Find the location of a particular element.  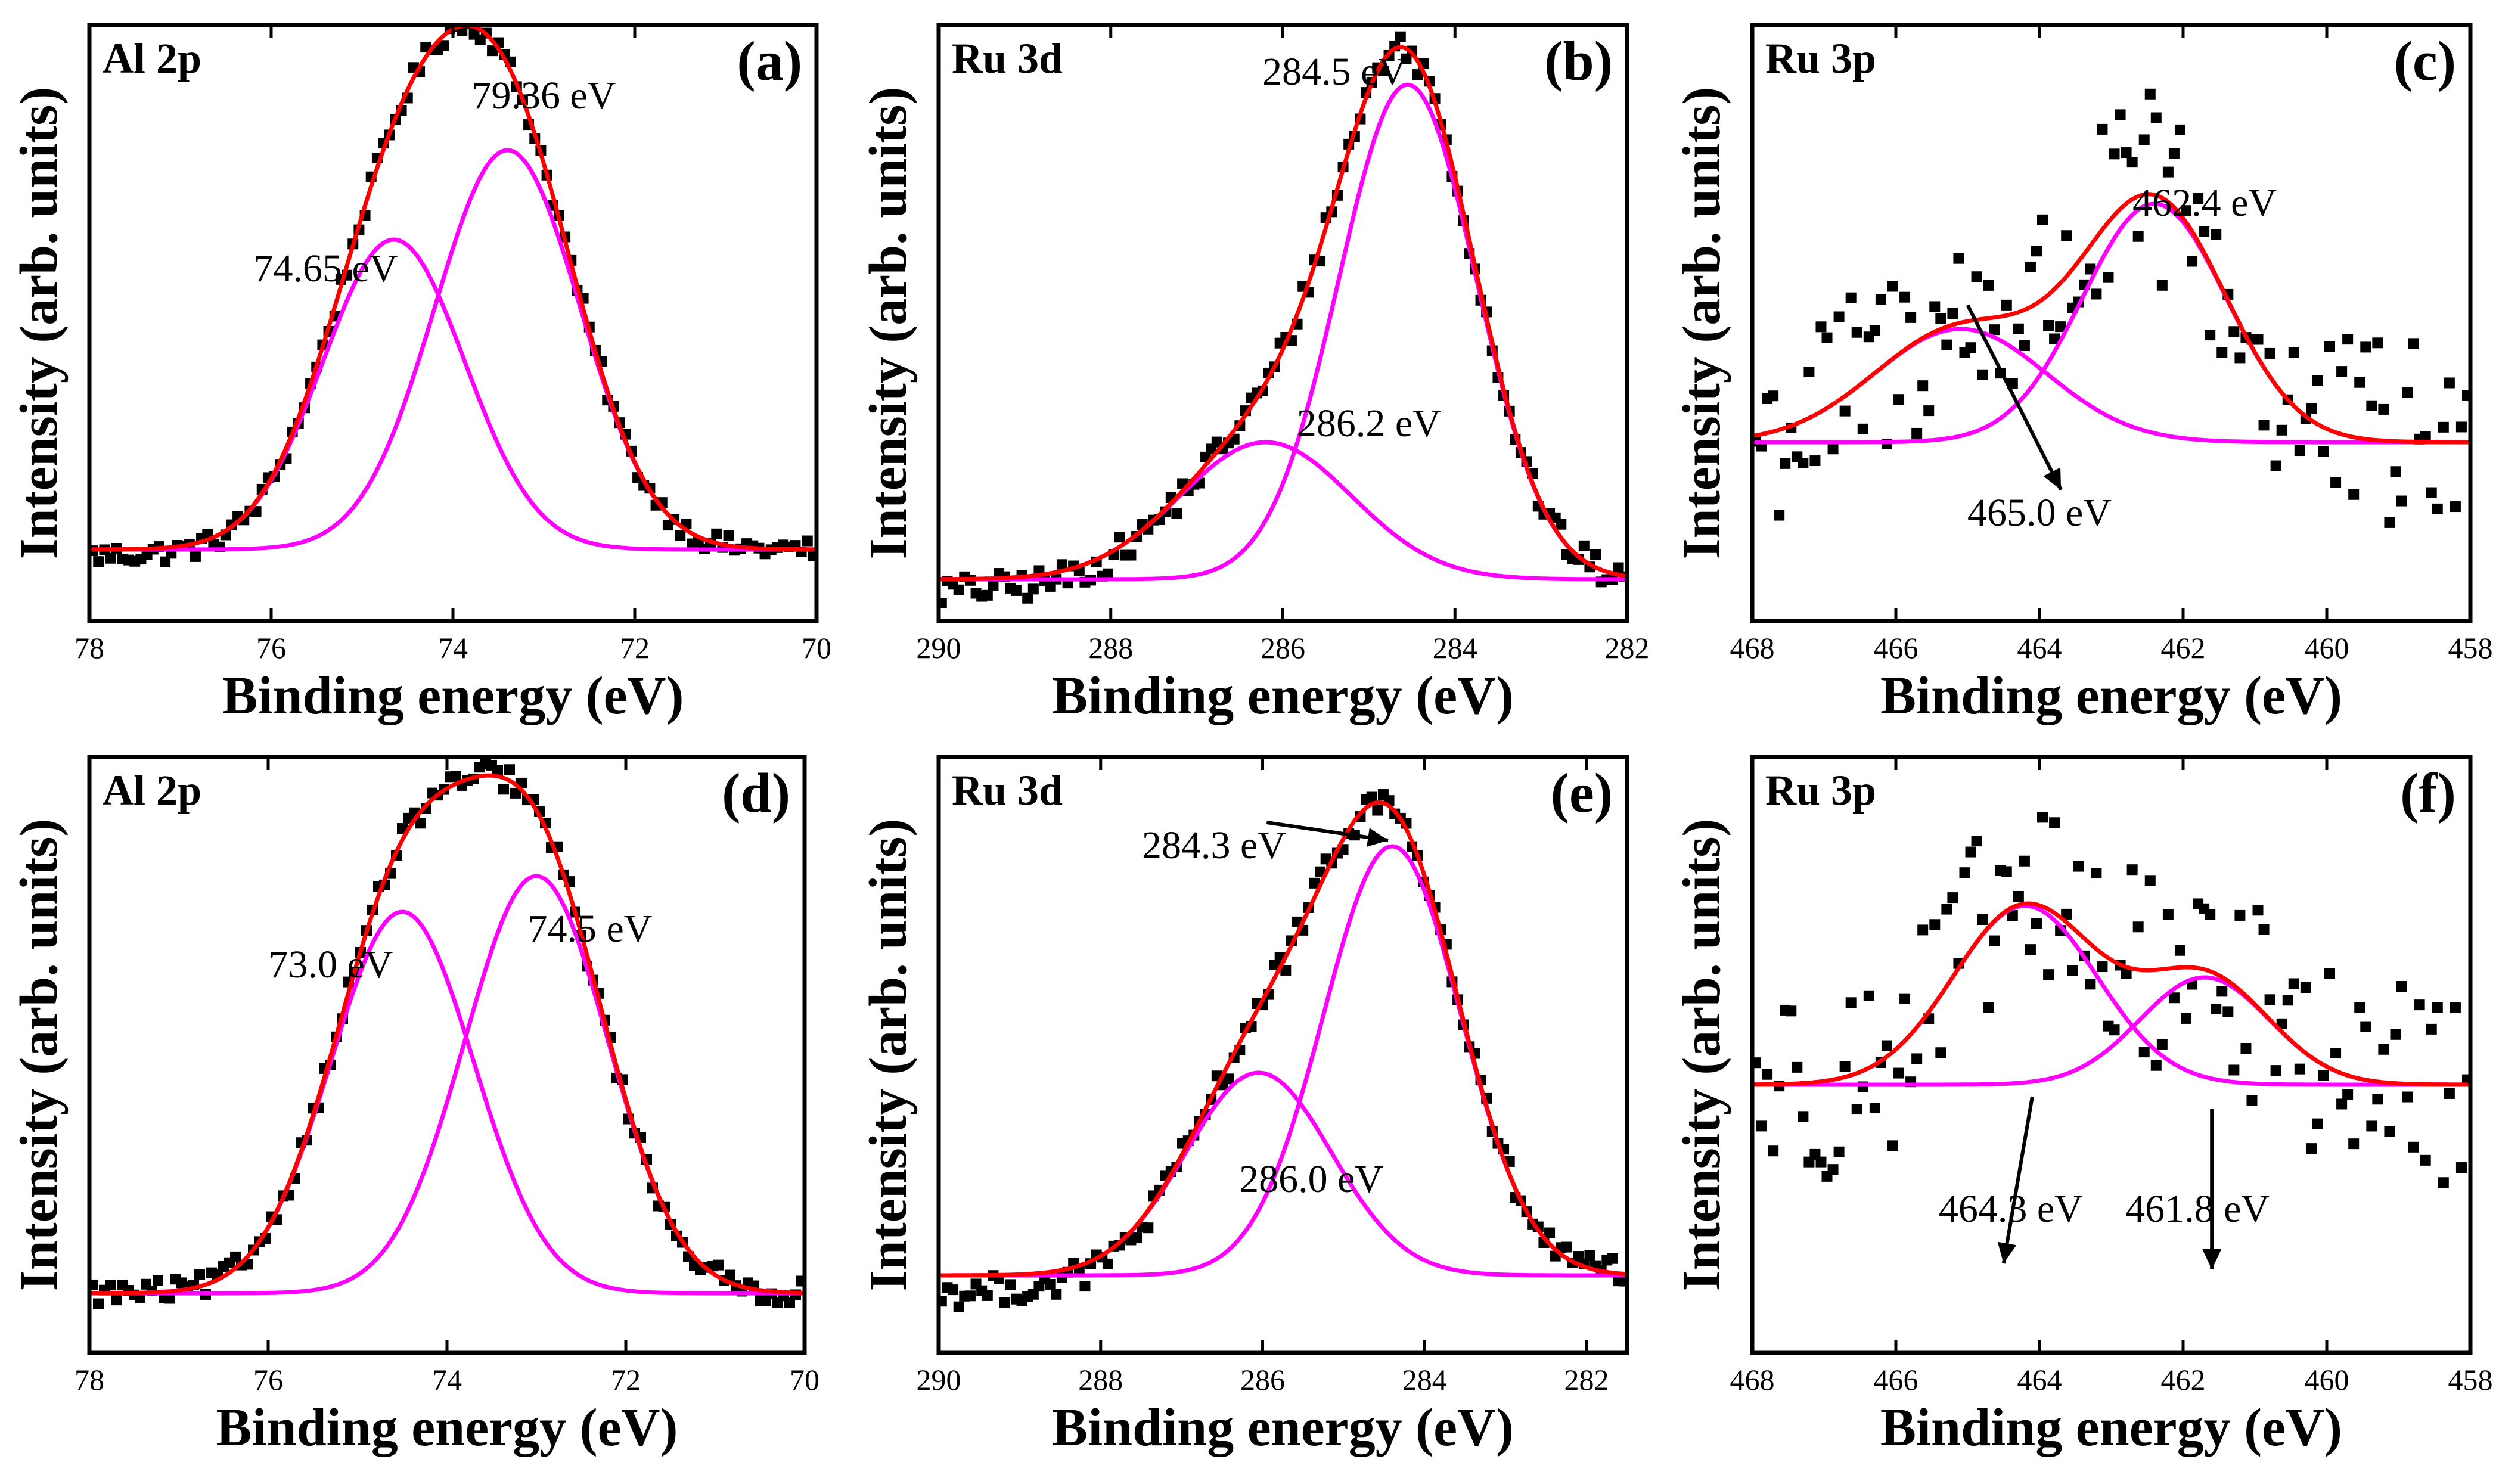

arrow-head-icon is located at coordinates (2053, 478).